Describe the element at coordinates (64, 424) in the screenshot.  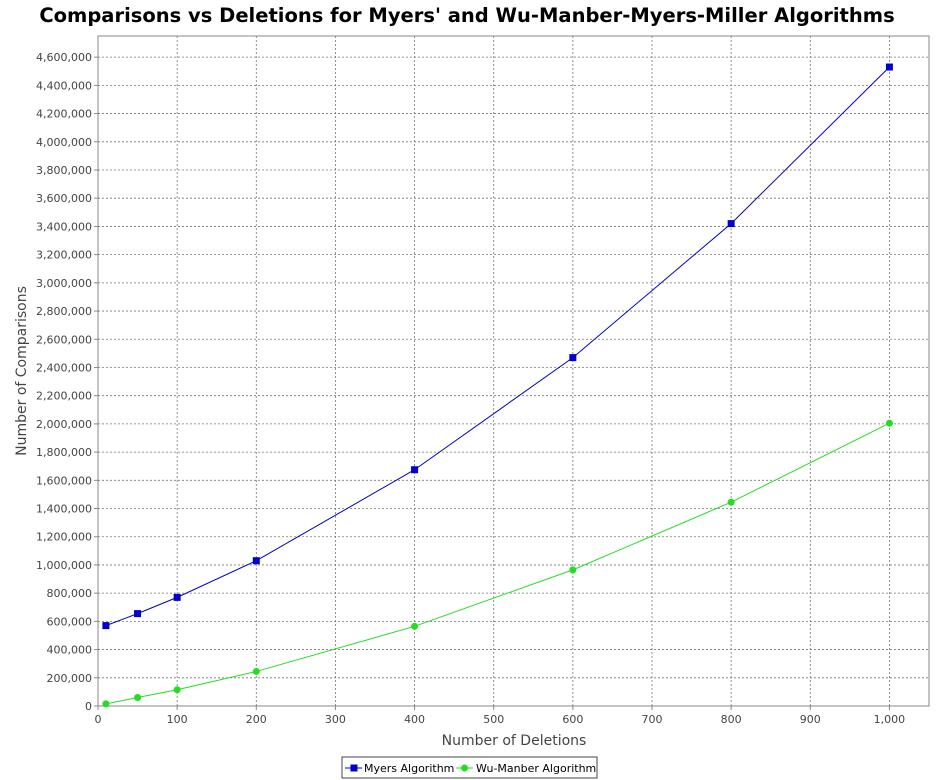
I see `y-tick-label: 2,000,000` at that location.